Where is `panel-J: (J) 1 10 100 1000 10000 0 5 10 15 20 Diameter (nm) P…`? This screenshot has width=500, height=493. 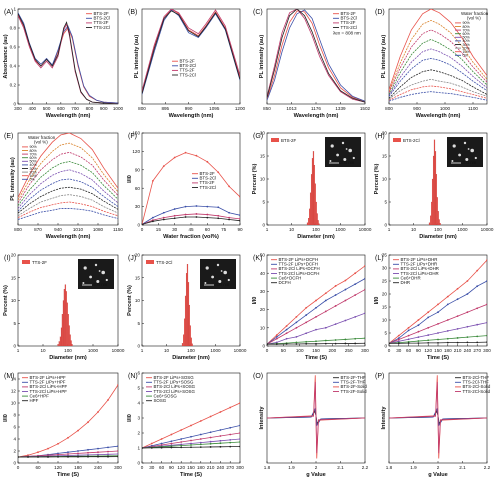 panel-J: (J) 1 10 100 1000 10000 0 5 10 15 20 Diameter (nm) P… is located at coordinates (187, 307).